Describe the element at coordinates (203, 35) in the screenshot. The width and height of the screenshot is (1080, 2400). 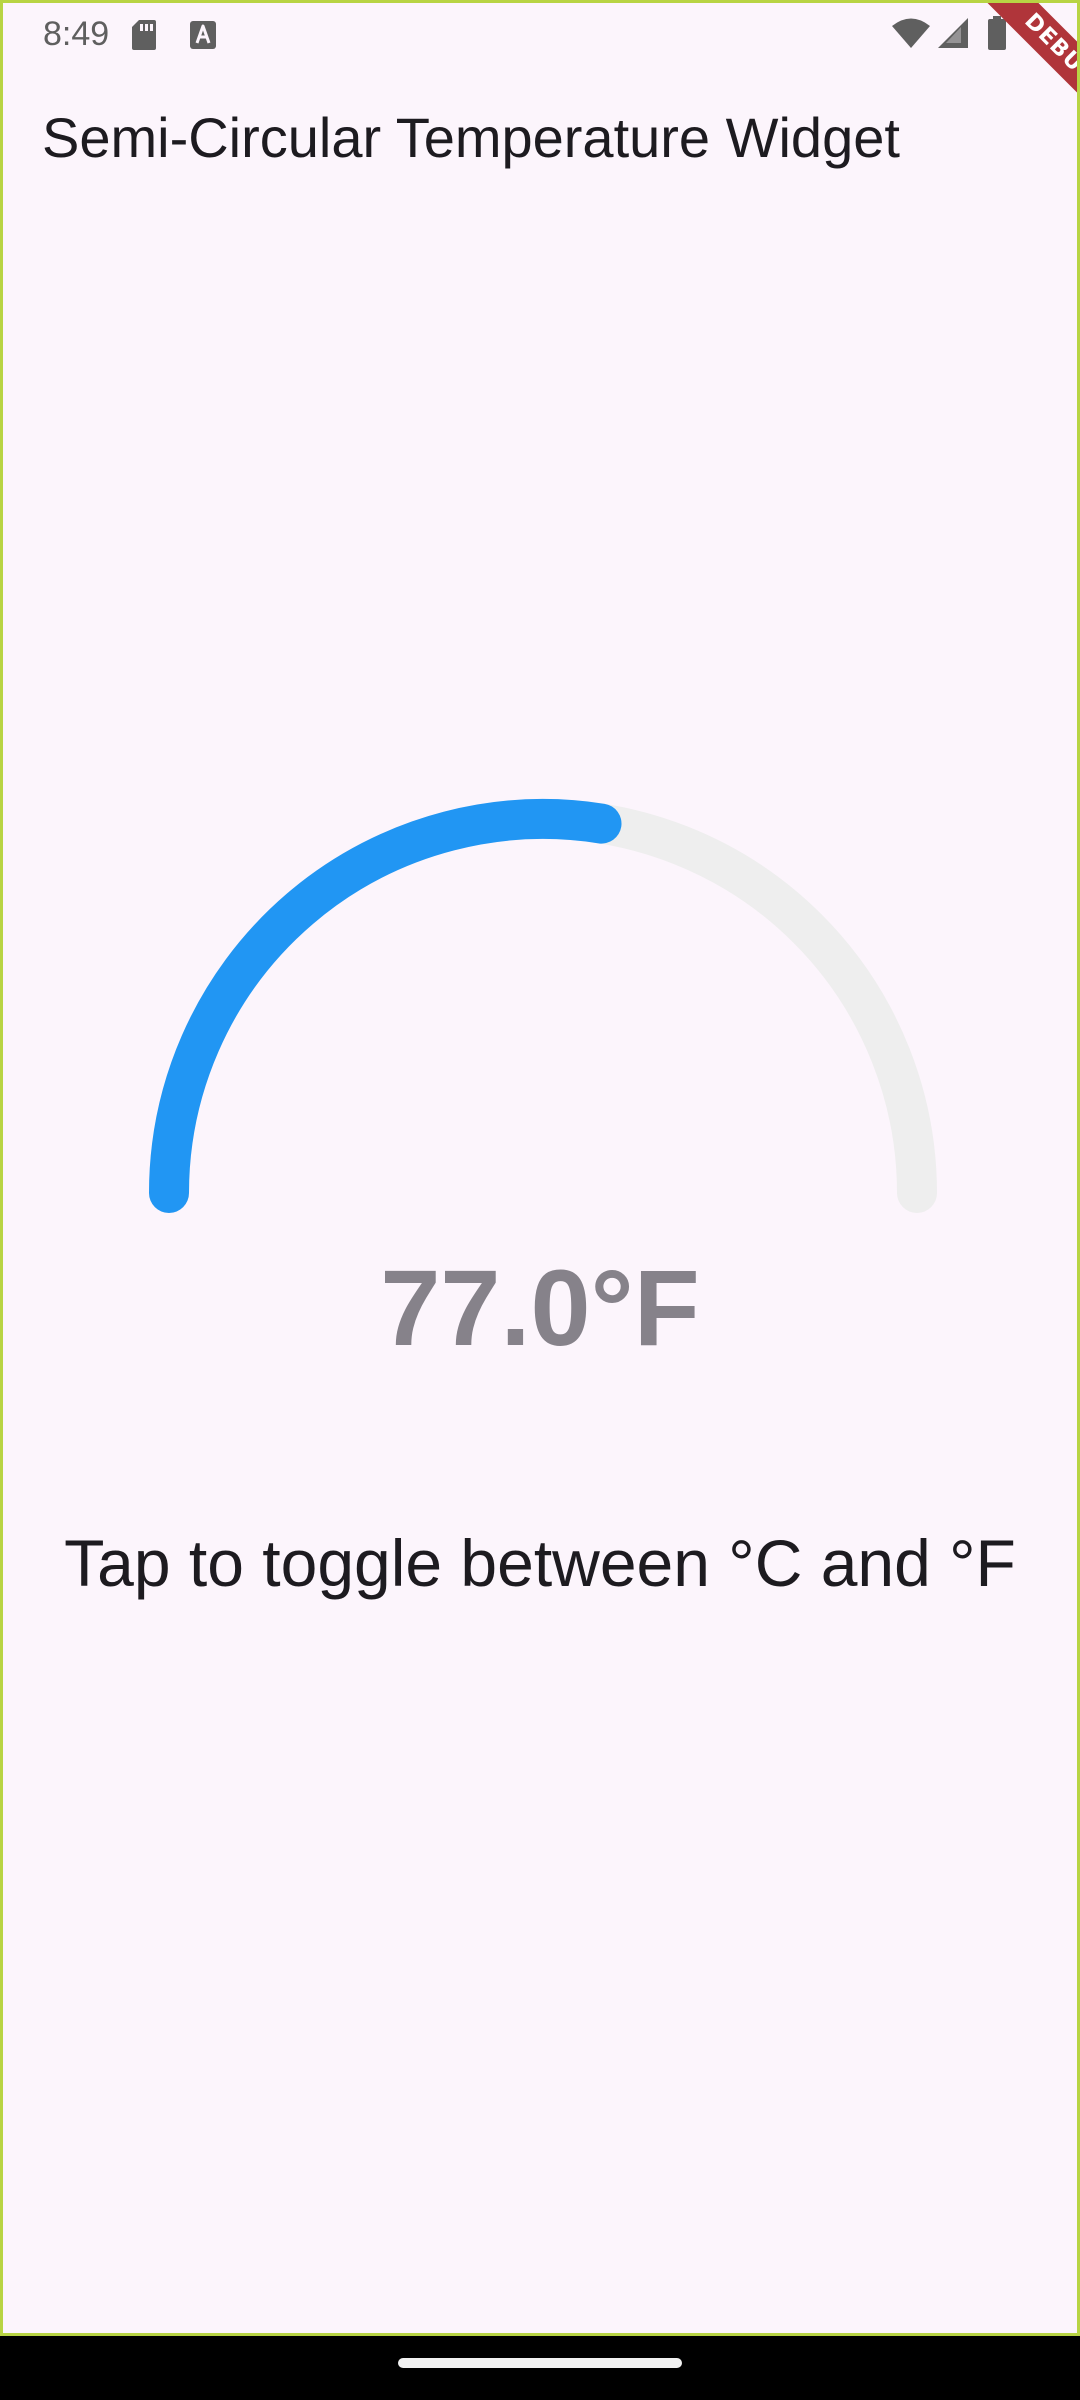
I see `keyboard-a-icon` at that location.